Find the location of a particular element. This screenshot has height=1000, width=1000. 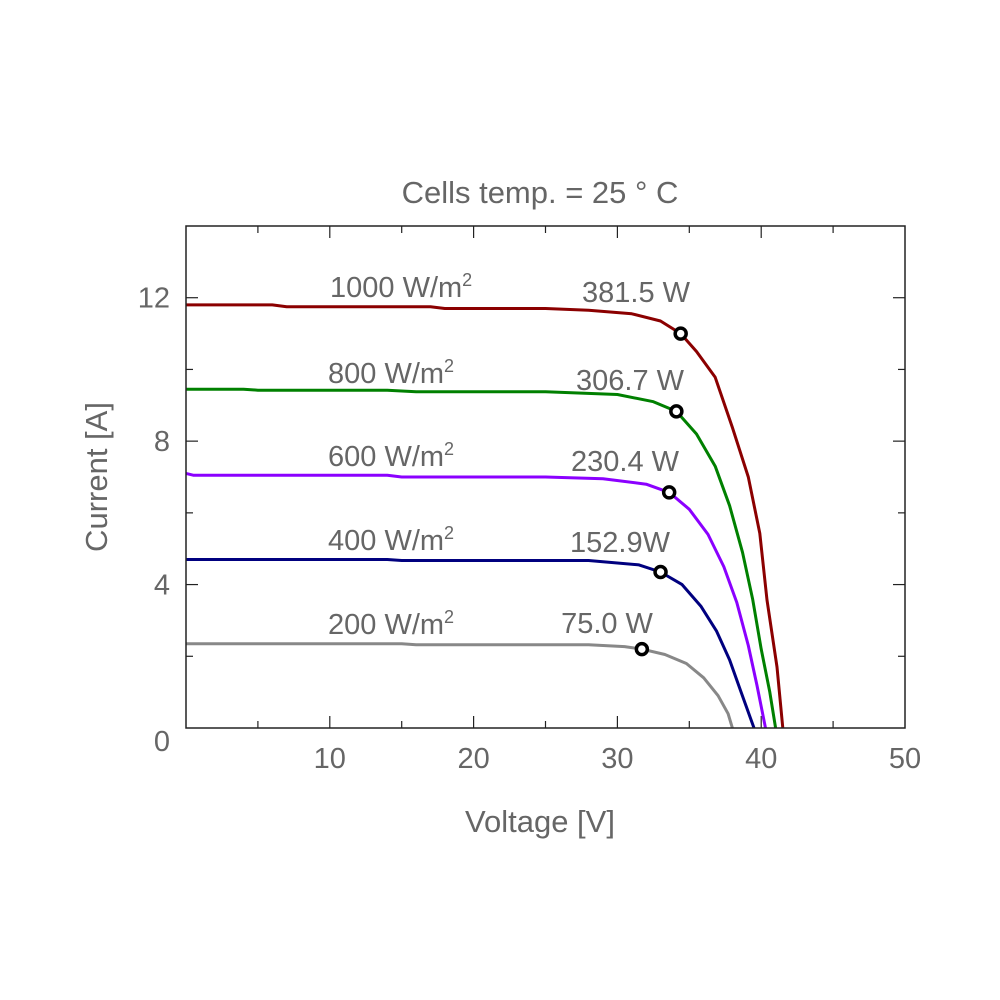

y-tick-label: 4 is located at coordinates (162, 586).